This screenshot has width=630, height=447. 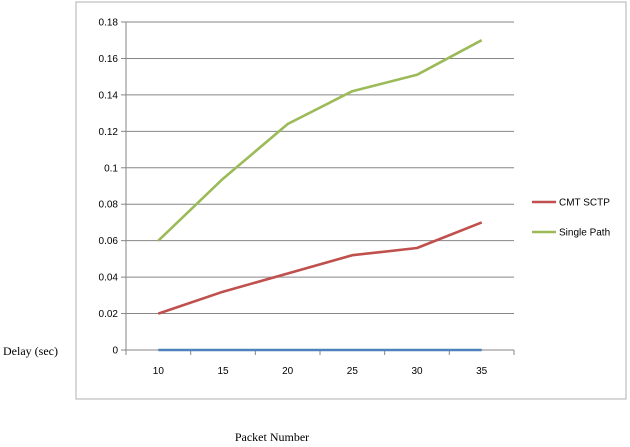 I want to click on y-tick-label: 0.14, so click(x=109, y=95).